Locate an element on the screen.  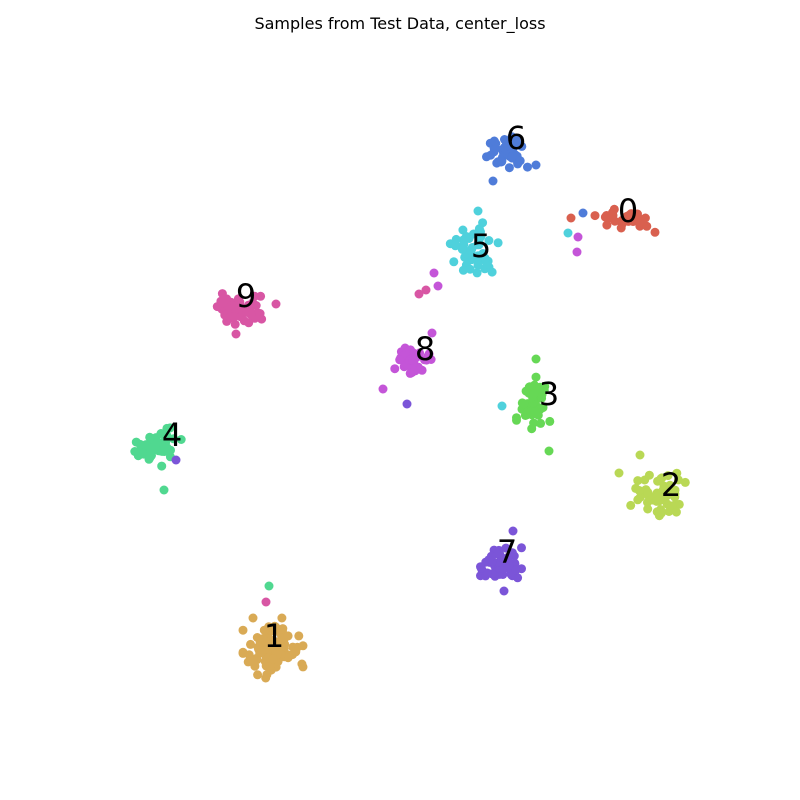
cluster-label-2: 2 is located at coordinates (671, 485).